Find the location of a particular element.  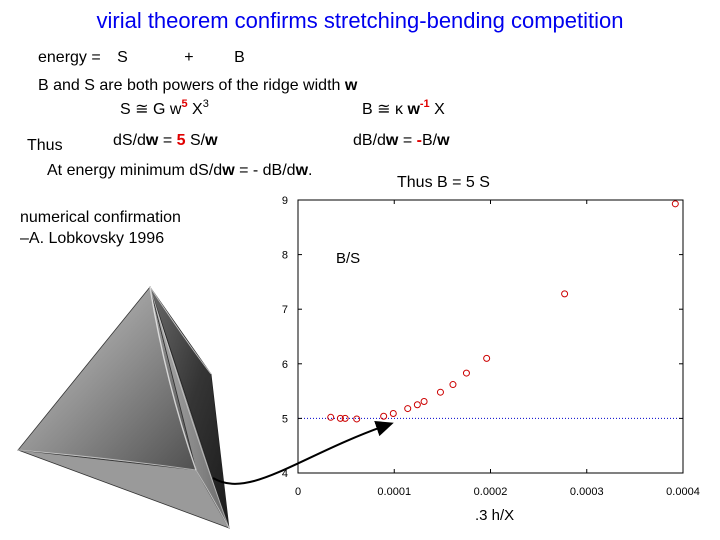

confirmation-line2: –A. Lobkovsky 1996 is located at coordinates (92, 238).